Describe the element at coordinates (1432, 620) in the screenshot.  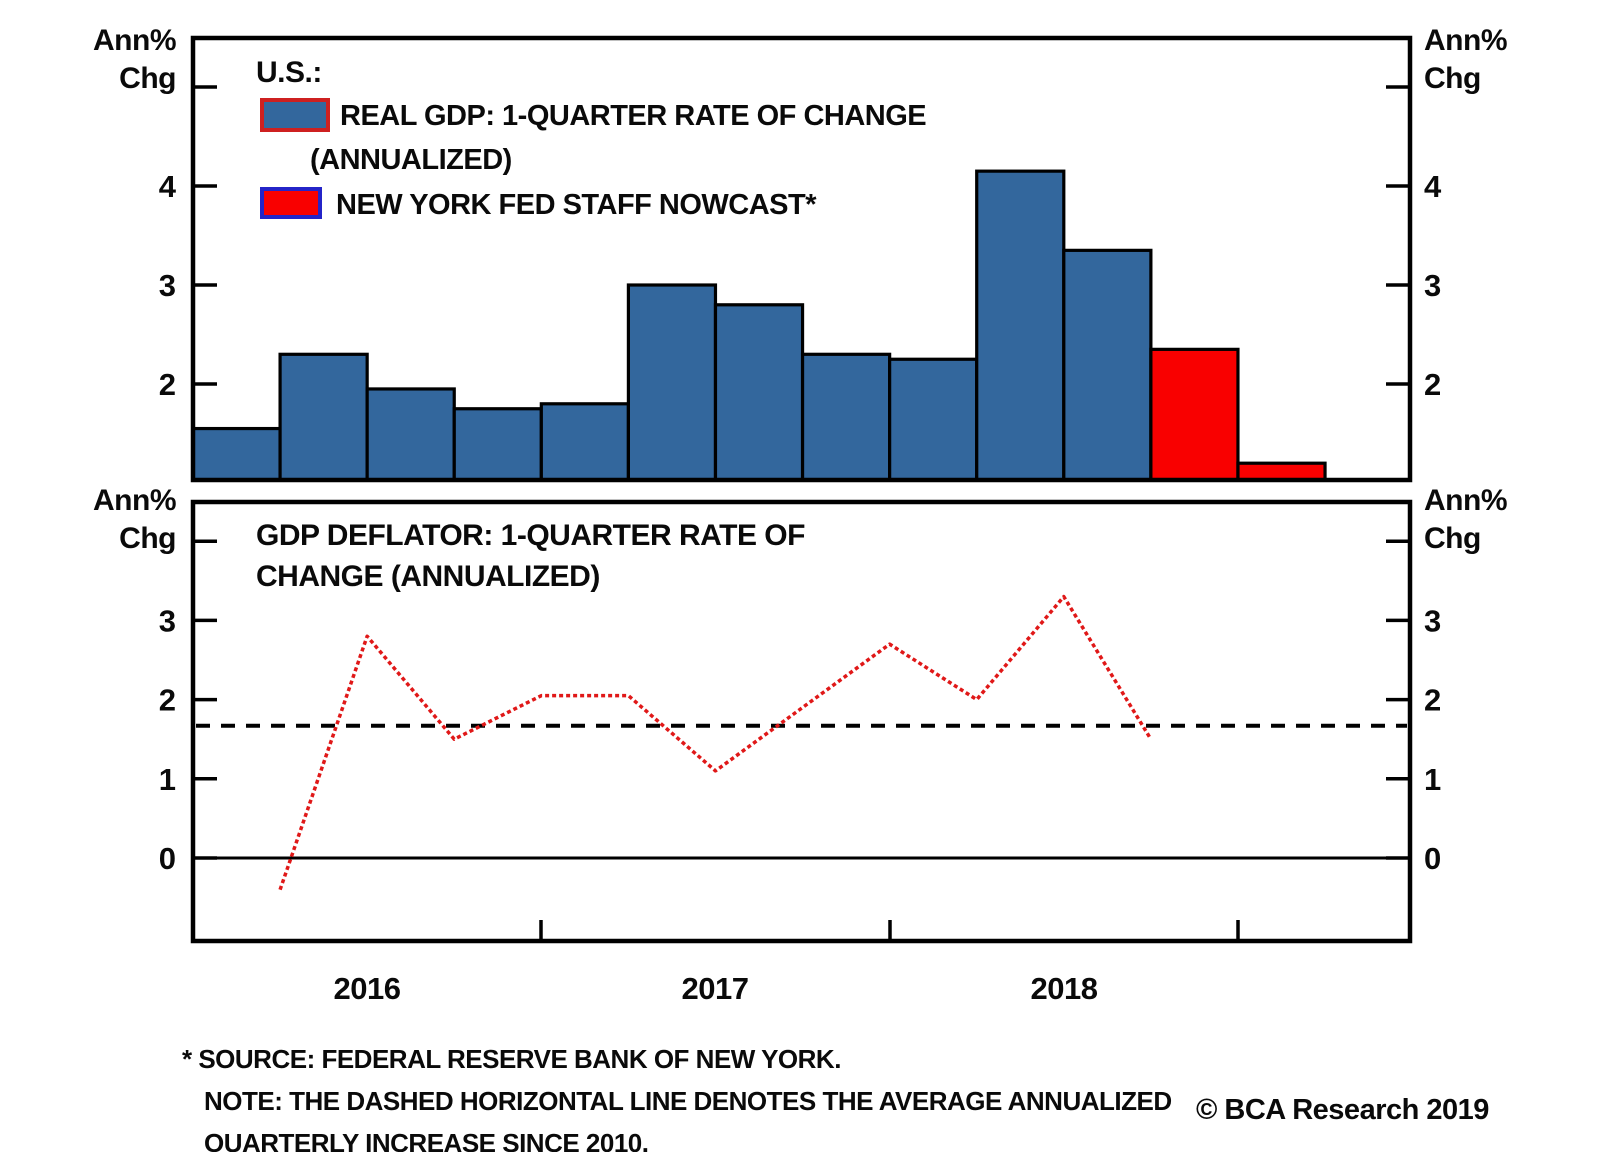
I see `bottom-panel-right-tick-label: 3` at that location.